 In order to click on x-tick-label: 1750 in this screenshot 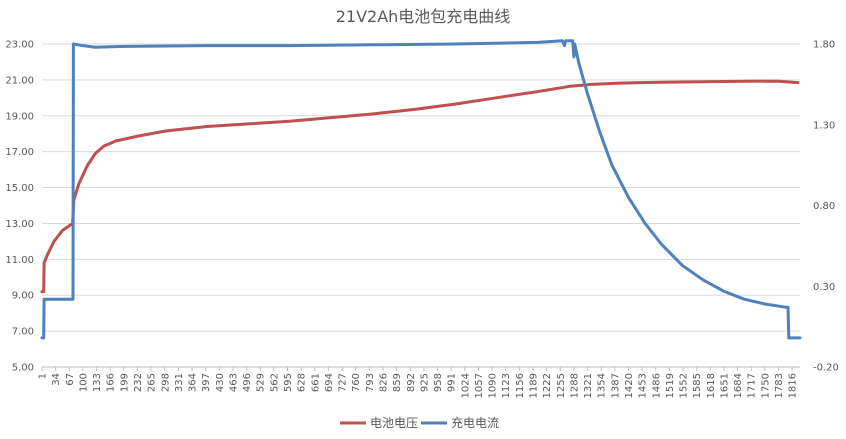, I will do `click(765, 385)`.